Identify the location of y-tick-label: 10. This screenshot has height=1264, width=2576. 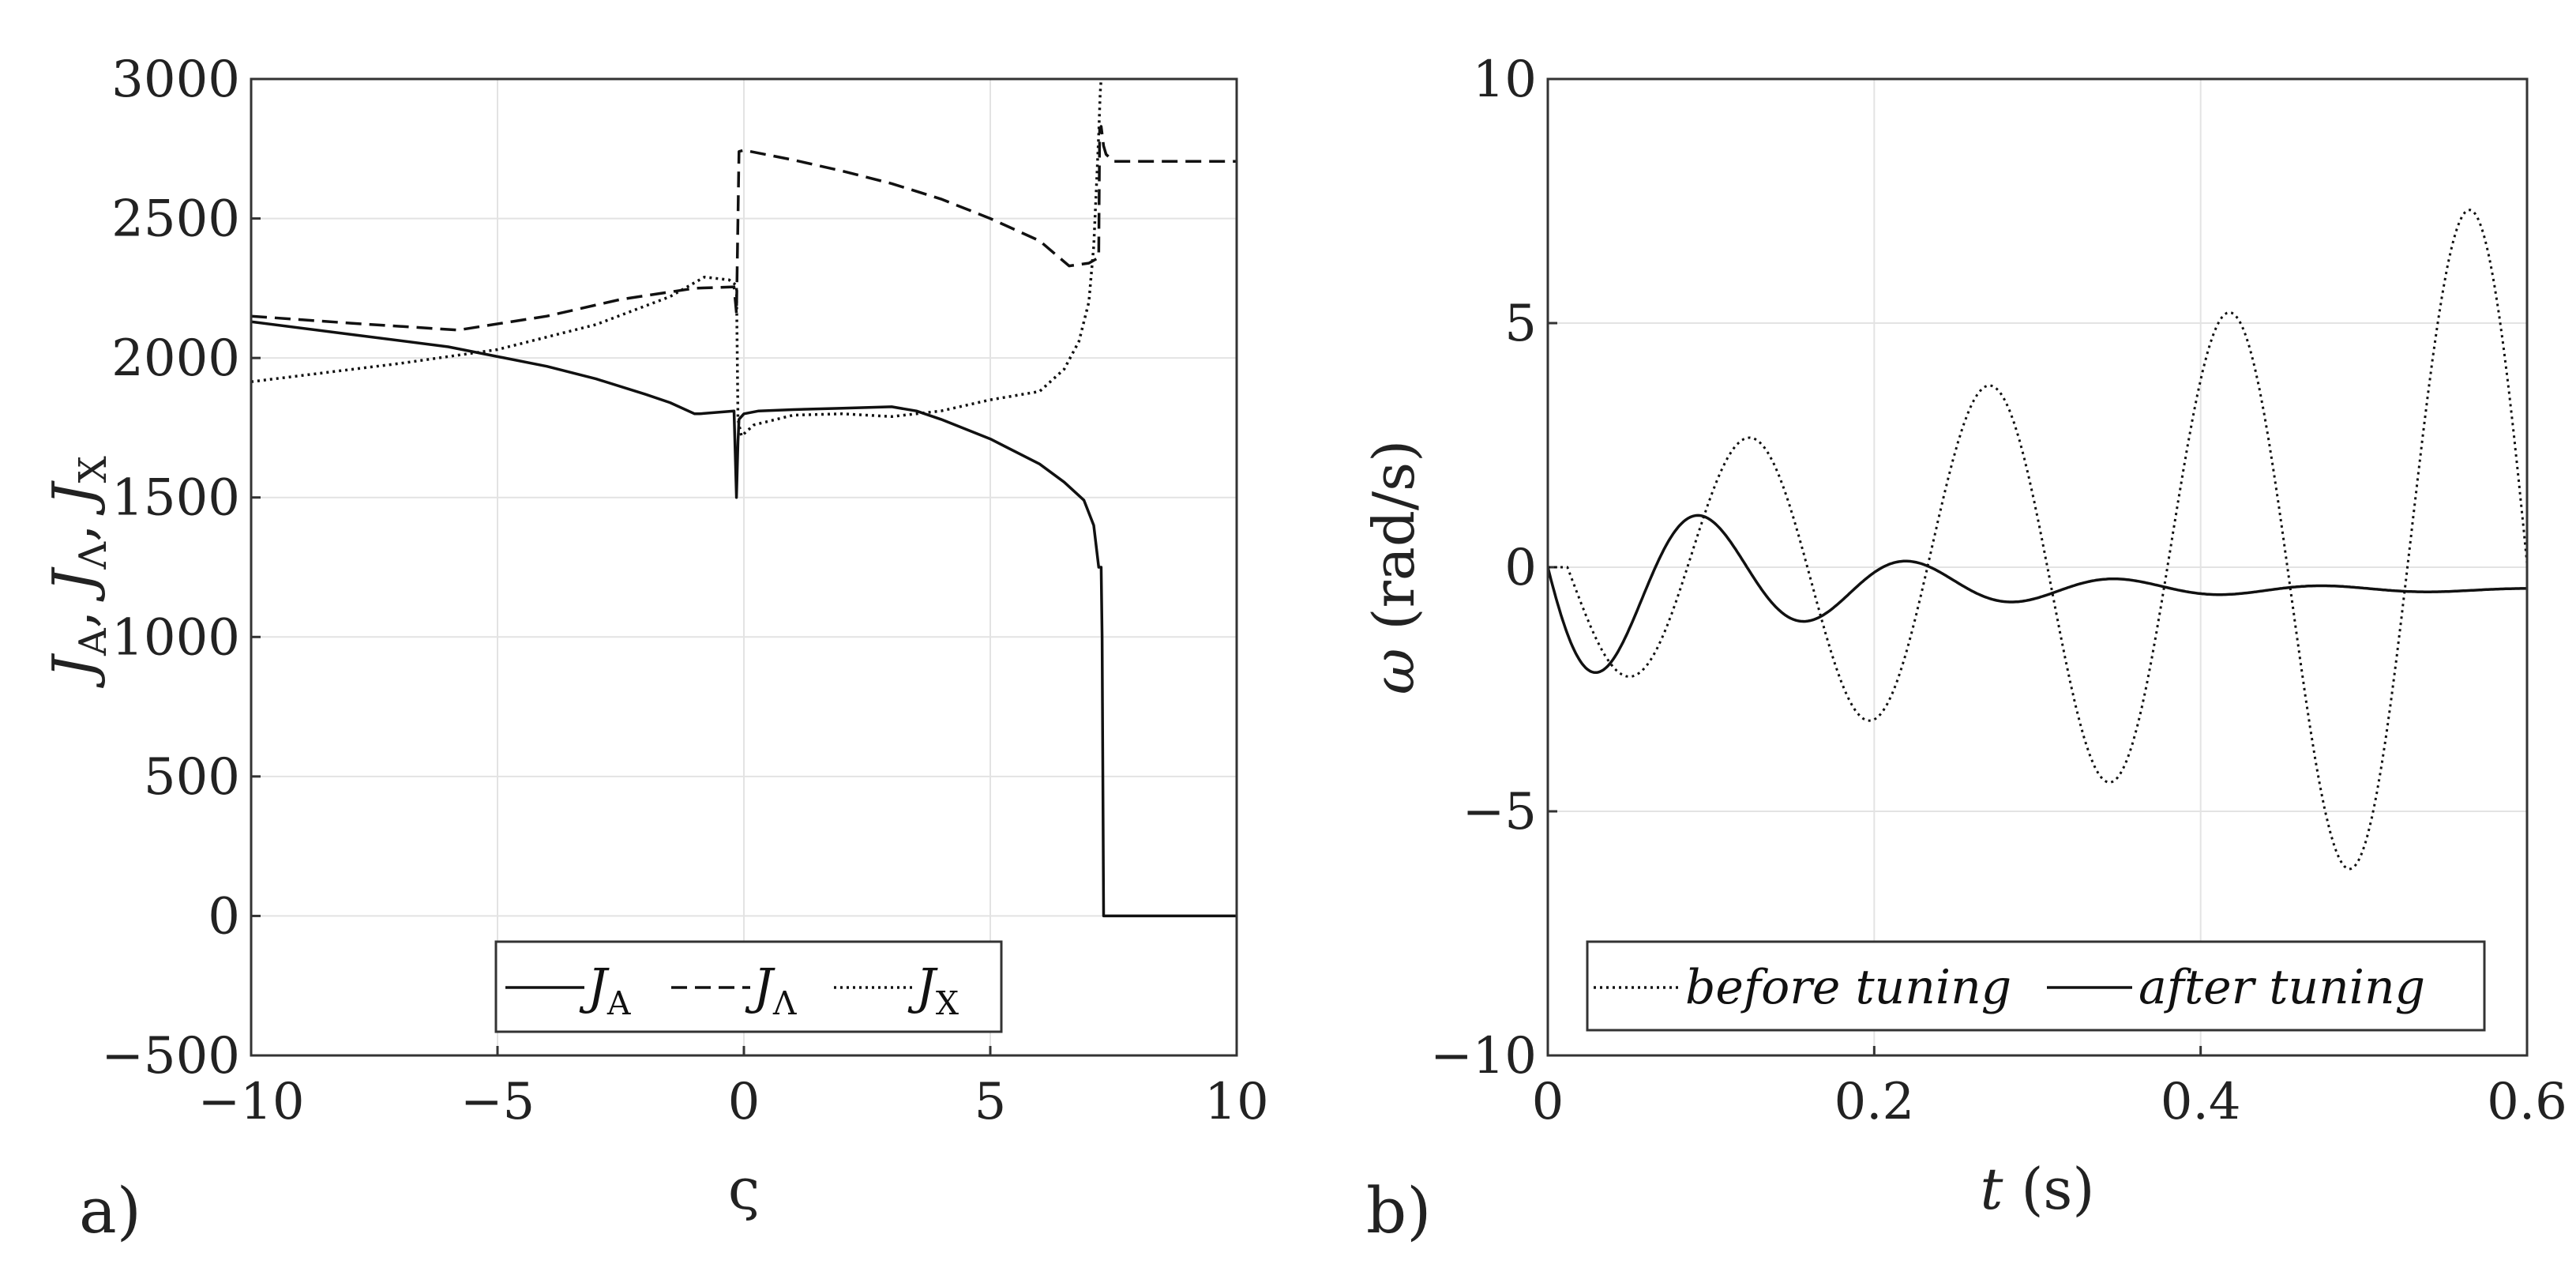
(1505, 80).